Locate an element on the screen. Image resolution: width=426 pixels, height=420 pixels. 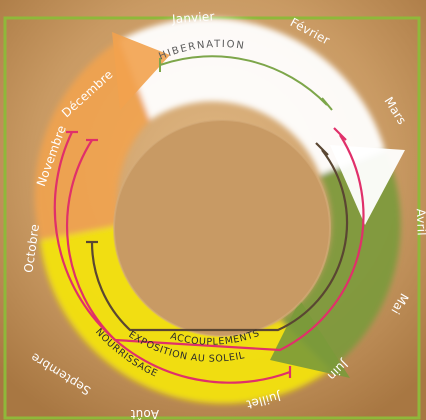
line-hibernation is located at coordinates (243, 80).